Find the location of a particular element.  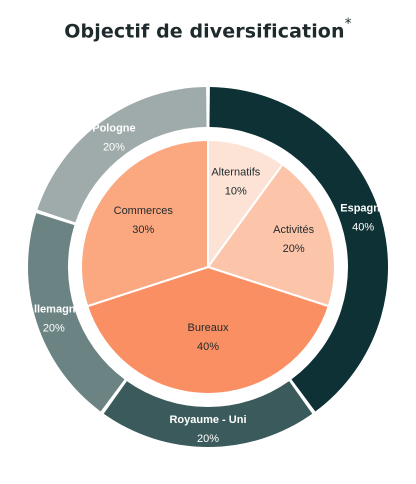

outer-slice-allemagne is located at coordinates (76, 312).